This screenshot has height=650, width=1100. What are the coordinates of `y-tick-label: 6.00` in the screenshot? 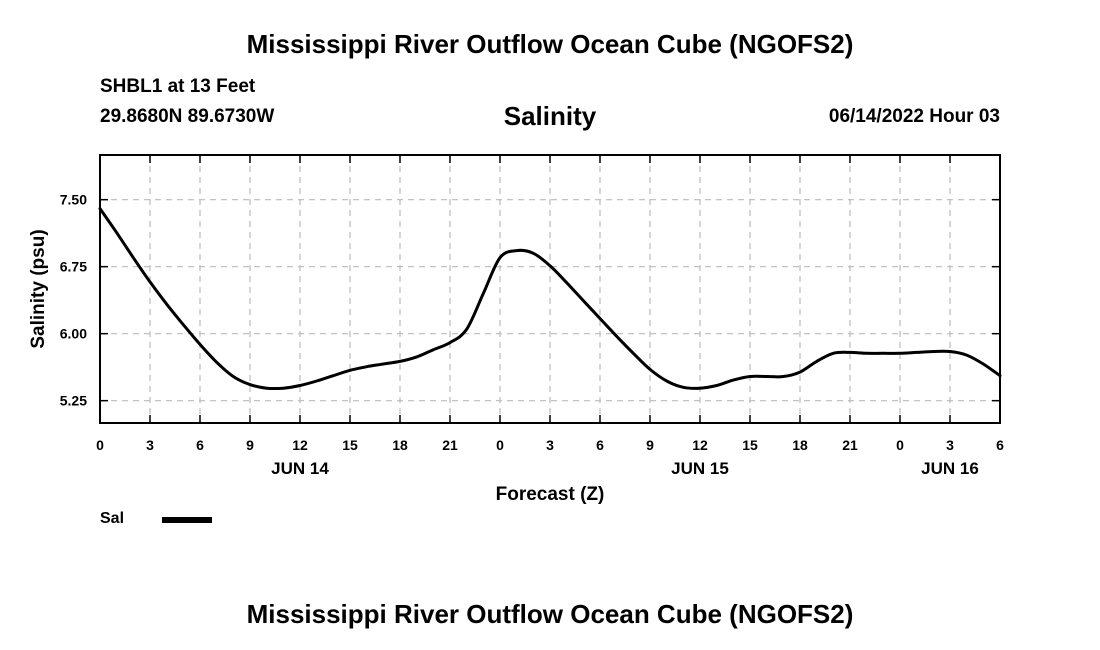 It's located at (73, 334).